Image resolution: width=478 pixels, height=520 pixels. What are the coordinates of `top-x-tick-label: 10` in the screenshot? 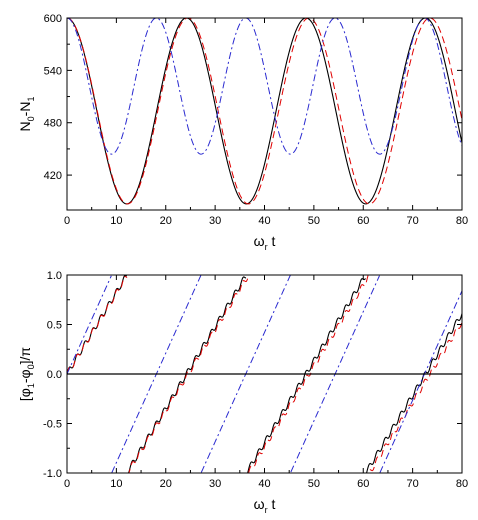 It's located at (116, 221).